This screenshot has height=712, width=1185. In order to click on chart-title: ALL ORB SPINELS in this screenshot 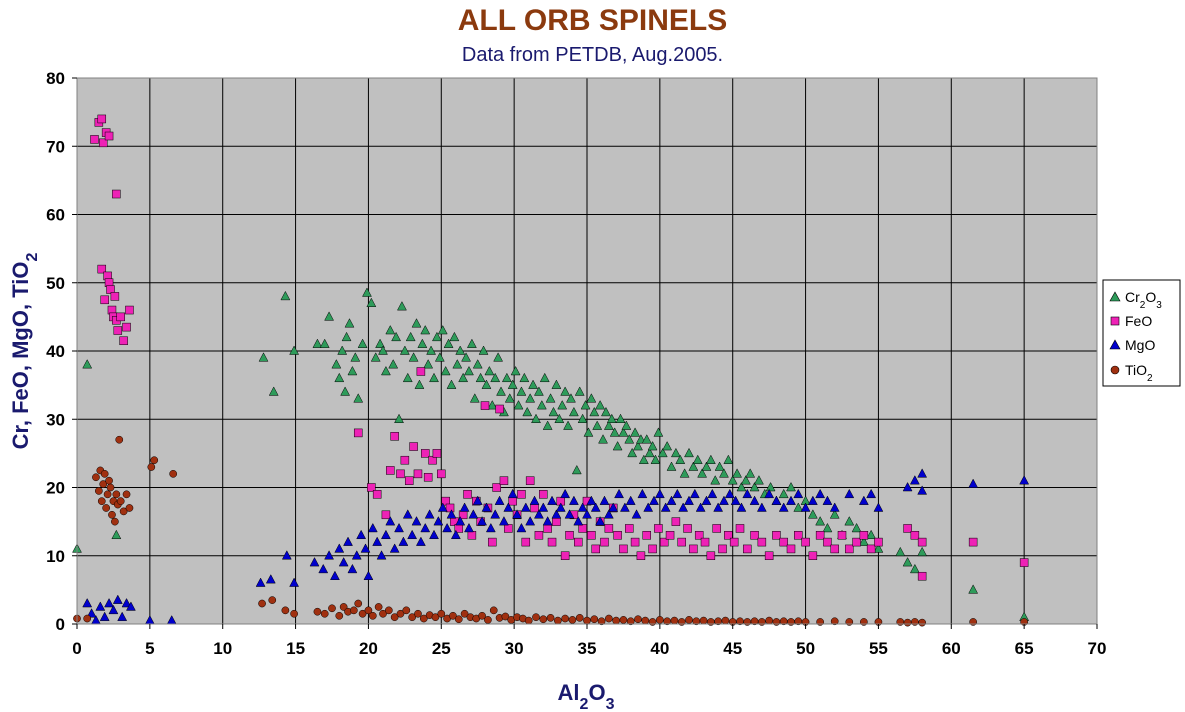, I will do `click(592, 20)`.